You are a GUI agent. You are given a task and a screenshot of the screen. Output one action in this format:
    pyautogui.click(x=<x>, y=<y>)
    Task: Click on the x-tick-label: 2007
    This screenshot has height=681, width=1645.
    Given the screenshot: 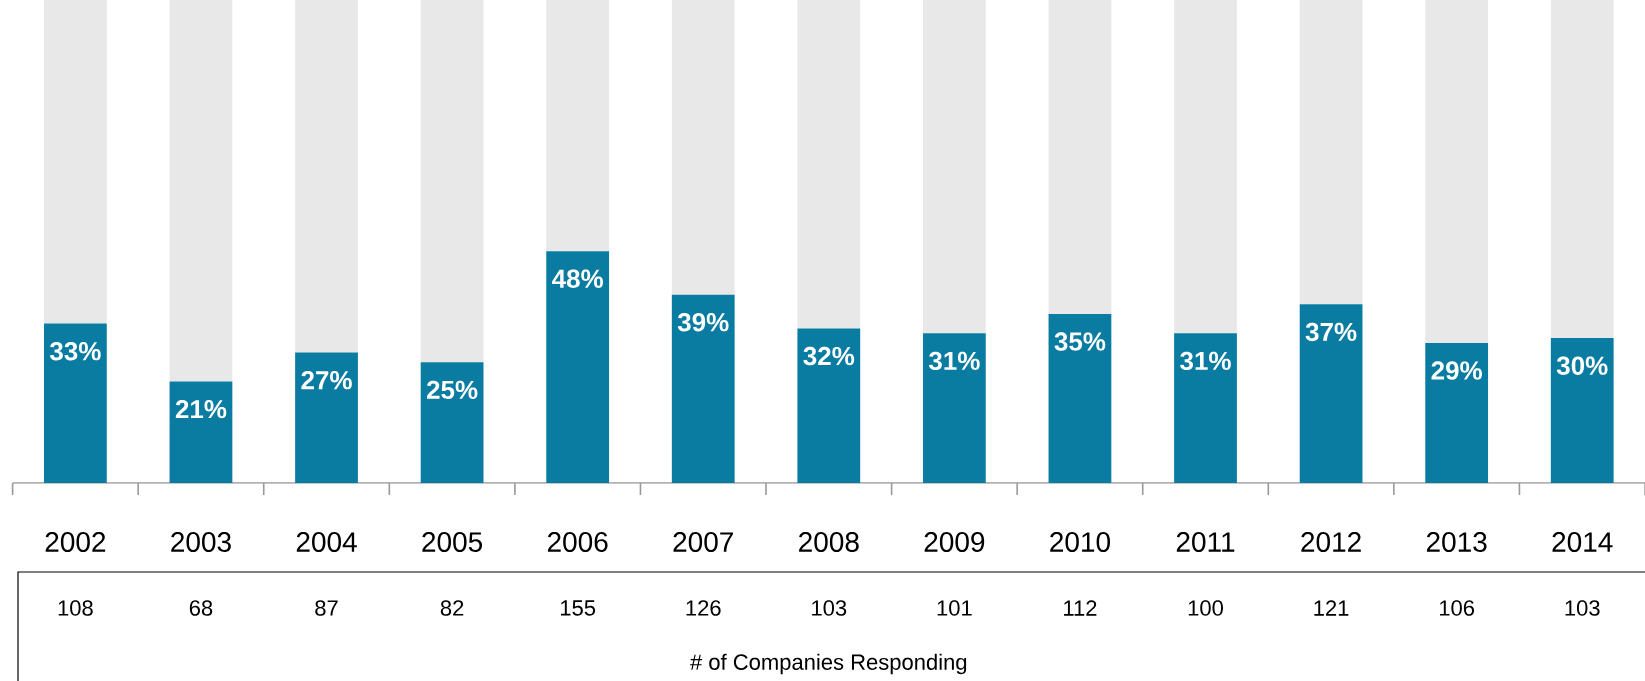 What is the action you would take?
    pyautogui.click(x=703, y=542)
    